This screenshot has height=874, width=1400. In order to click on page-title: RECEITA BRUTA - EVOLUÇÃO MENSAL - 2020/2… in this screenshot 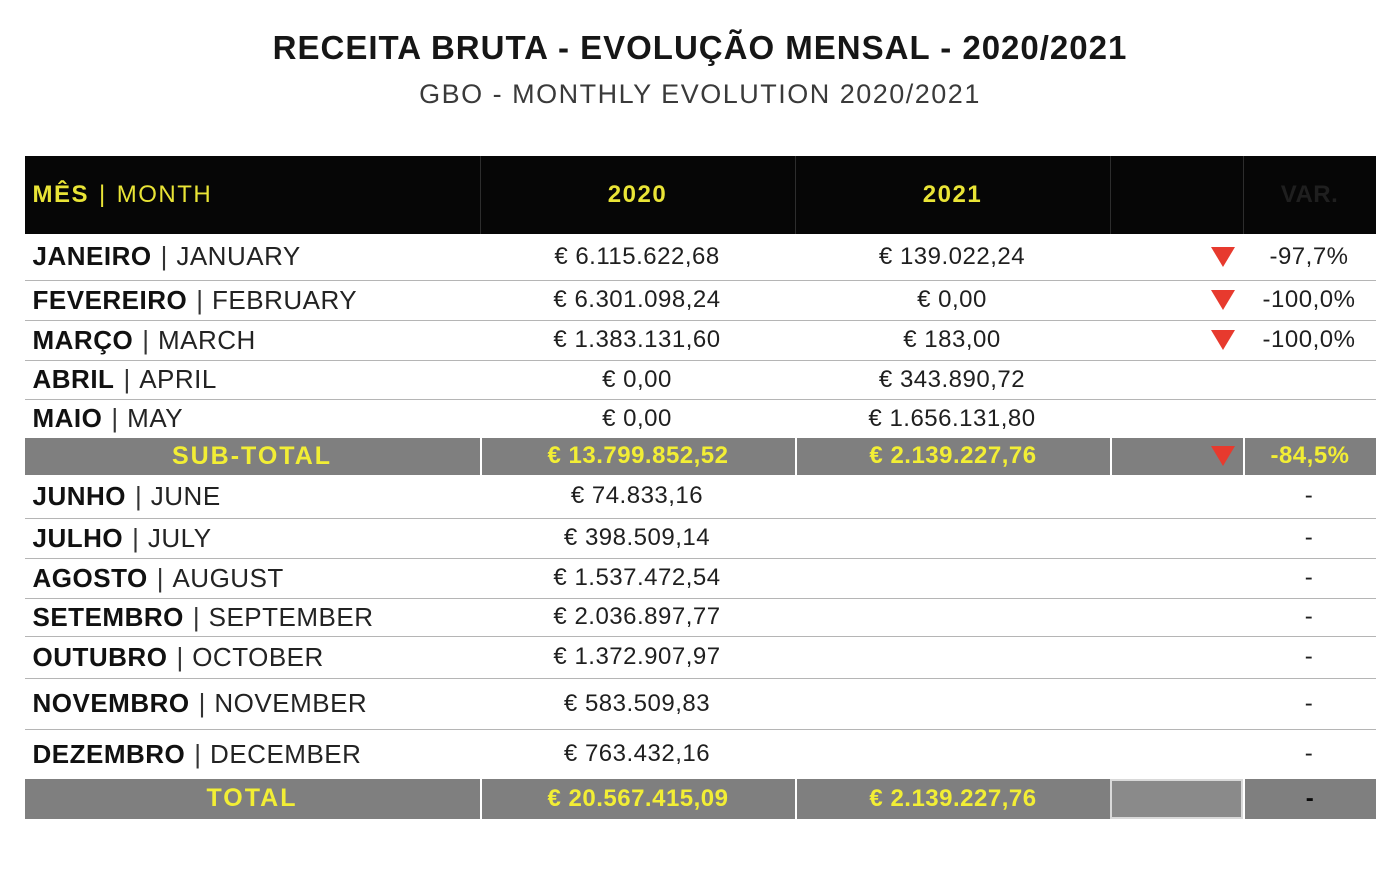, I will do `click(700, 47)`.